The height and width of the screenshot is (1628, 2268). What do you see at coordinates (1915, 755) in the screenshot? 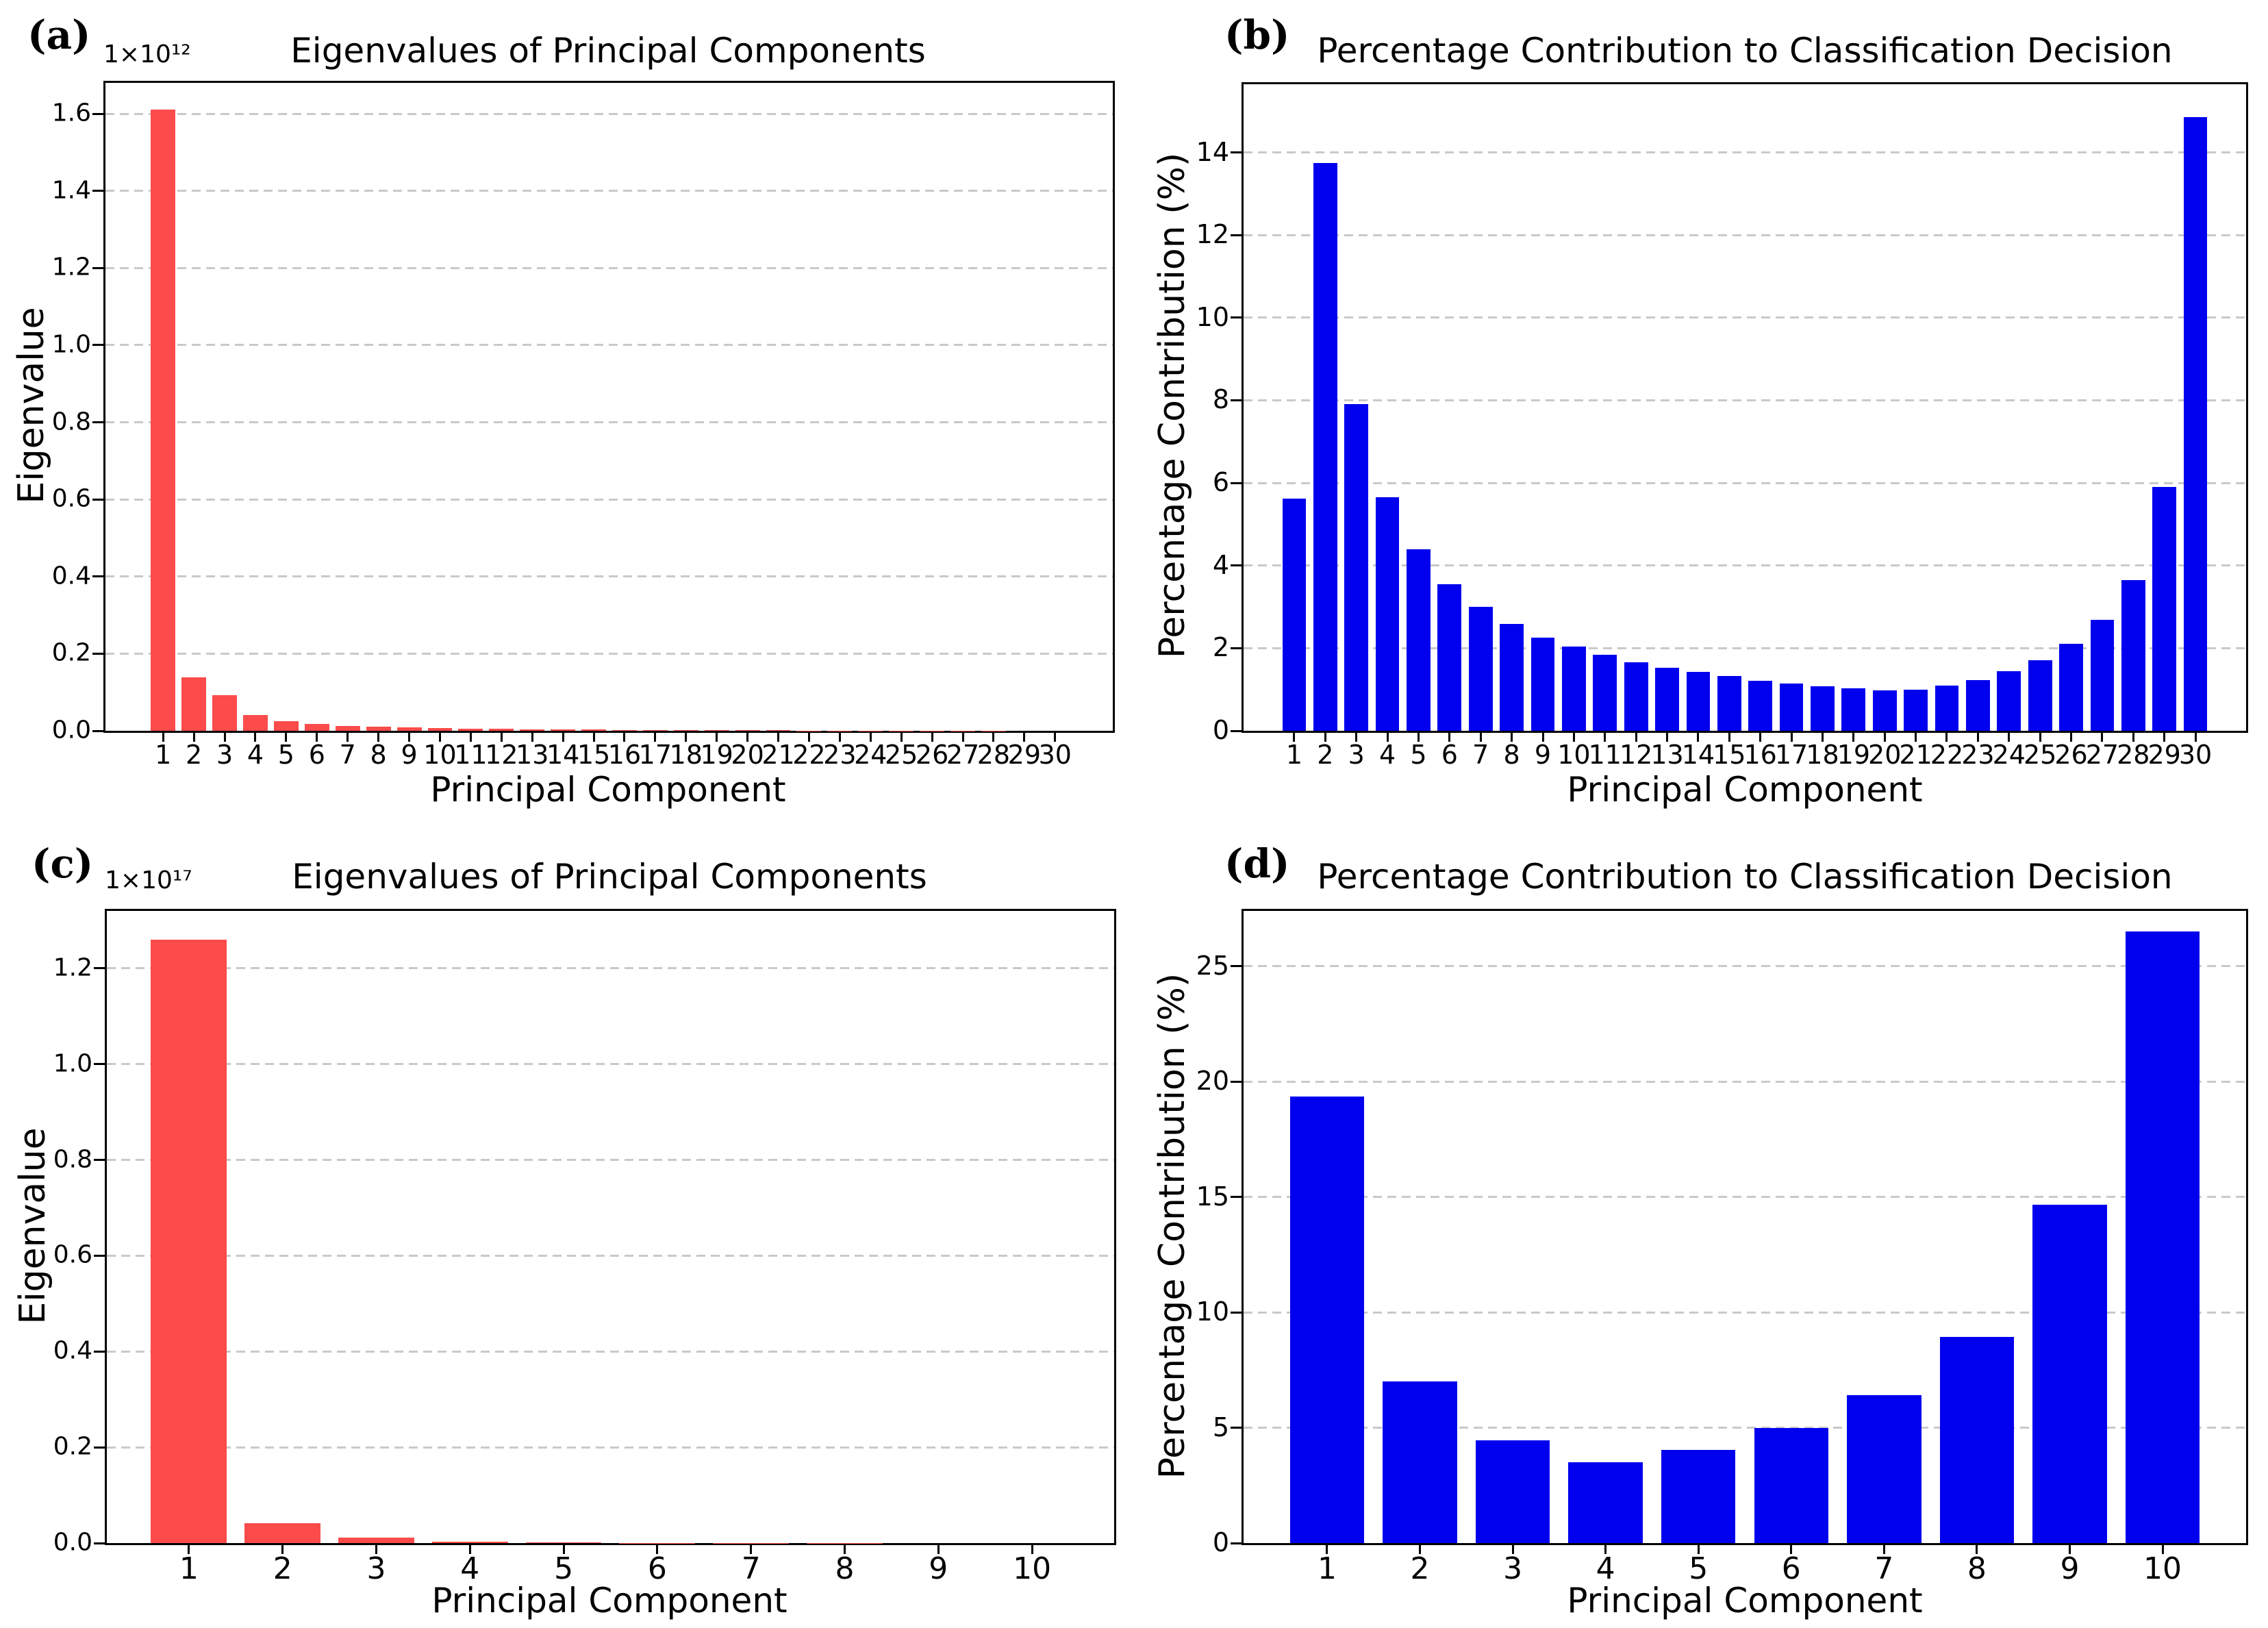
I see `x-tick-label: 21` at bounding box center [1915, 755].